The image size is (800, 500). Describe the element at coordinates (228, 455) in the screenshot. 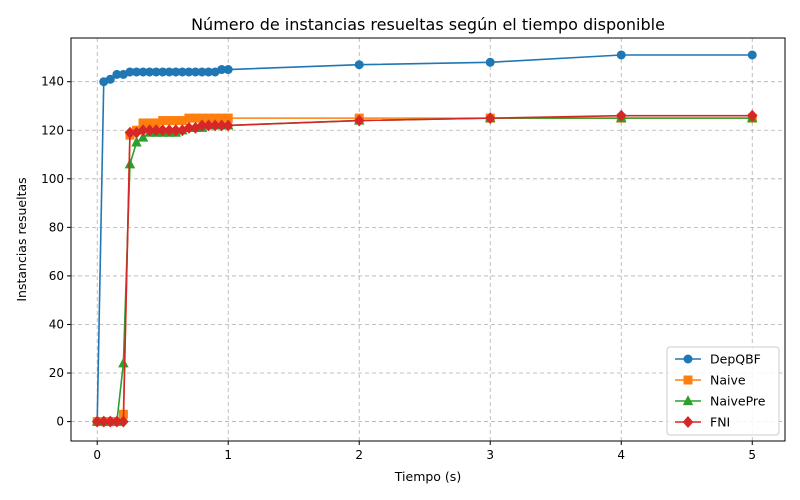

I see `x-tick-label: 1` at that location.